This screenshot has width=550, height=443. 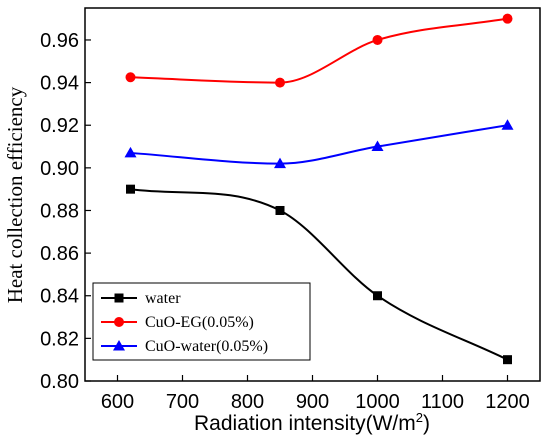 What do you see at coordinates (59, 254) in the screenshot?
I see `y-tick-label: 0.86` at bounding box center [59, 254].